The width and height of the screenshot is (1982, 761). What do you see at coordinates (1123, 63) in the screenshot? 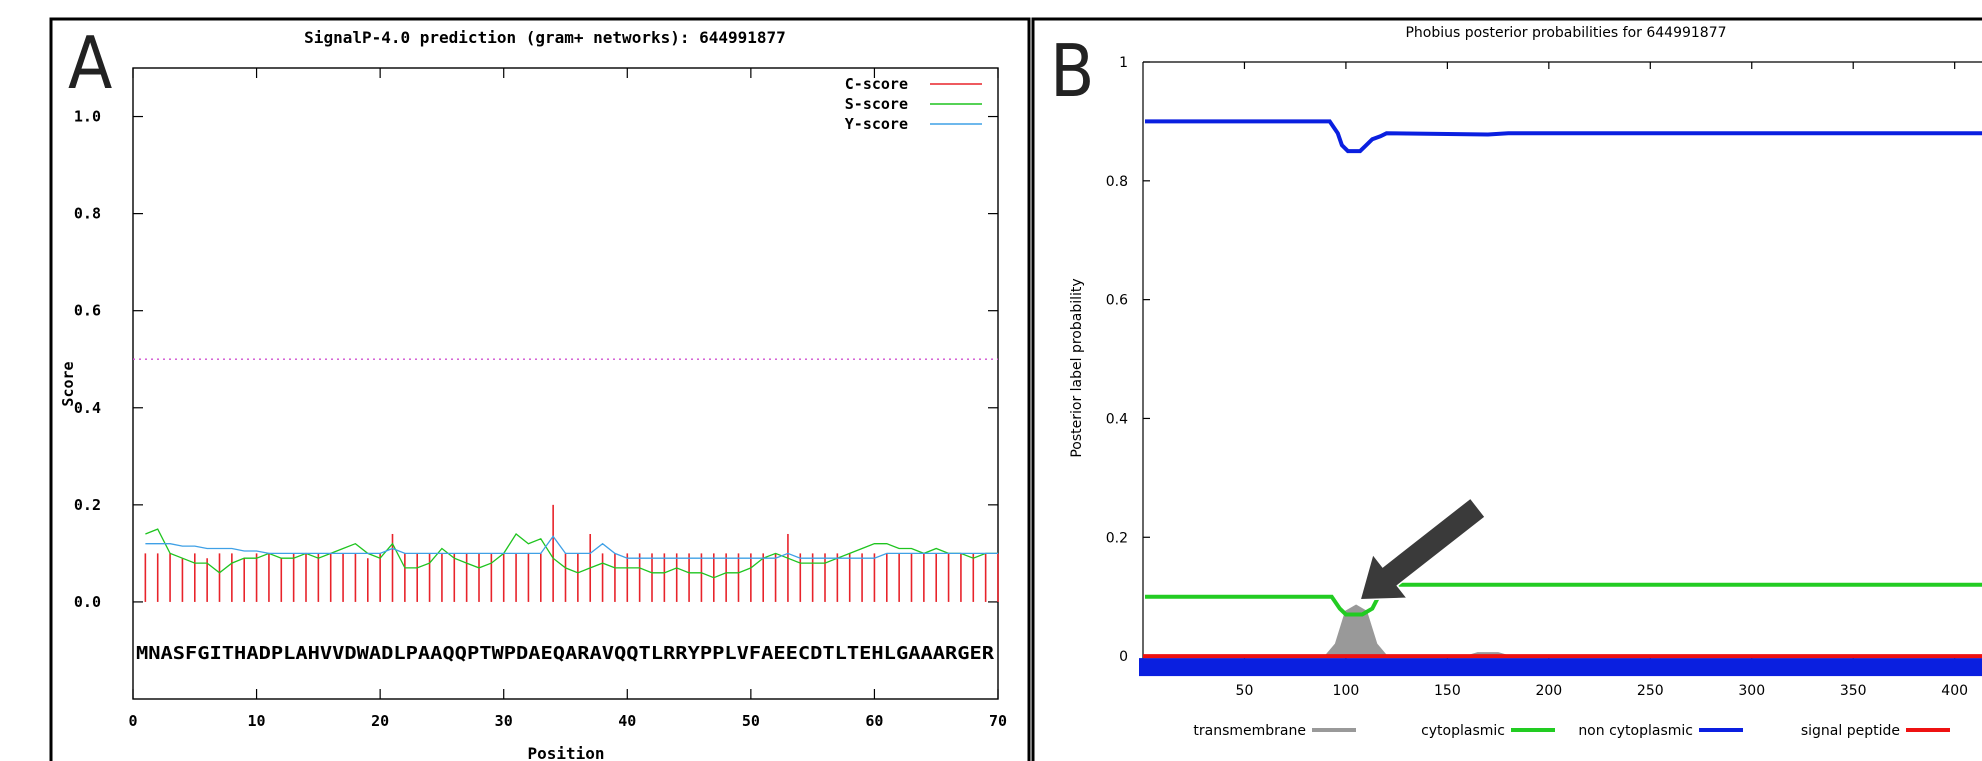
I see `chart-b-y-tick-label: 1` at bounding box center [1123, 63].